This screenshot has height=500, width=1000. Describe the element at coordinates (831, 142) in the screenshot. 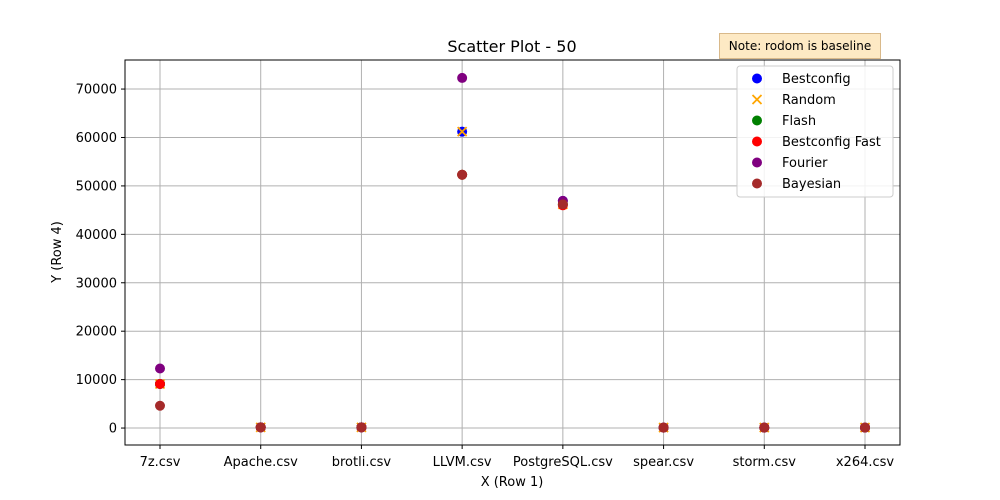

I see `legend-label: Bestconfig Fast` at that location.